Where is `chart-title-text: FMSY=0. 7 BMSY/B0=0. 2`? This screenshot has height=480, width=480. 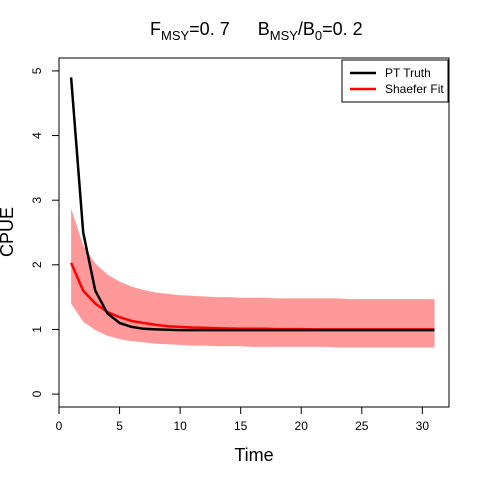
chart-title-text: FMSY=0. 7 BMSY/B0=0. 2 is located at coordinates (256, 31).